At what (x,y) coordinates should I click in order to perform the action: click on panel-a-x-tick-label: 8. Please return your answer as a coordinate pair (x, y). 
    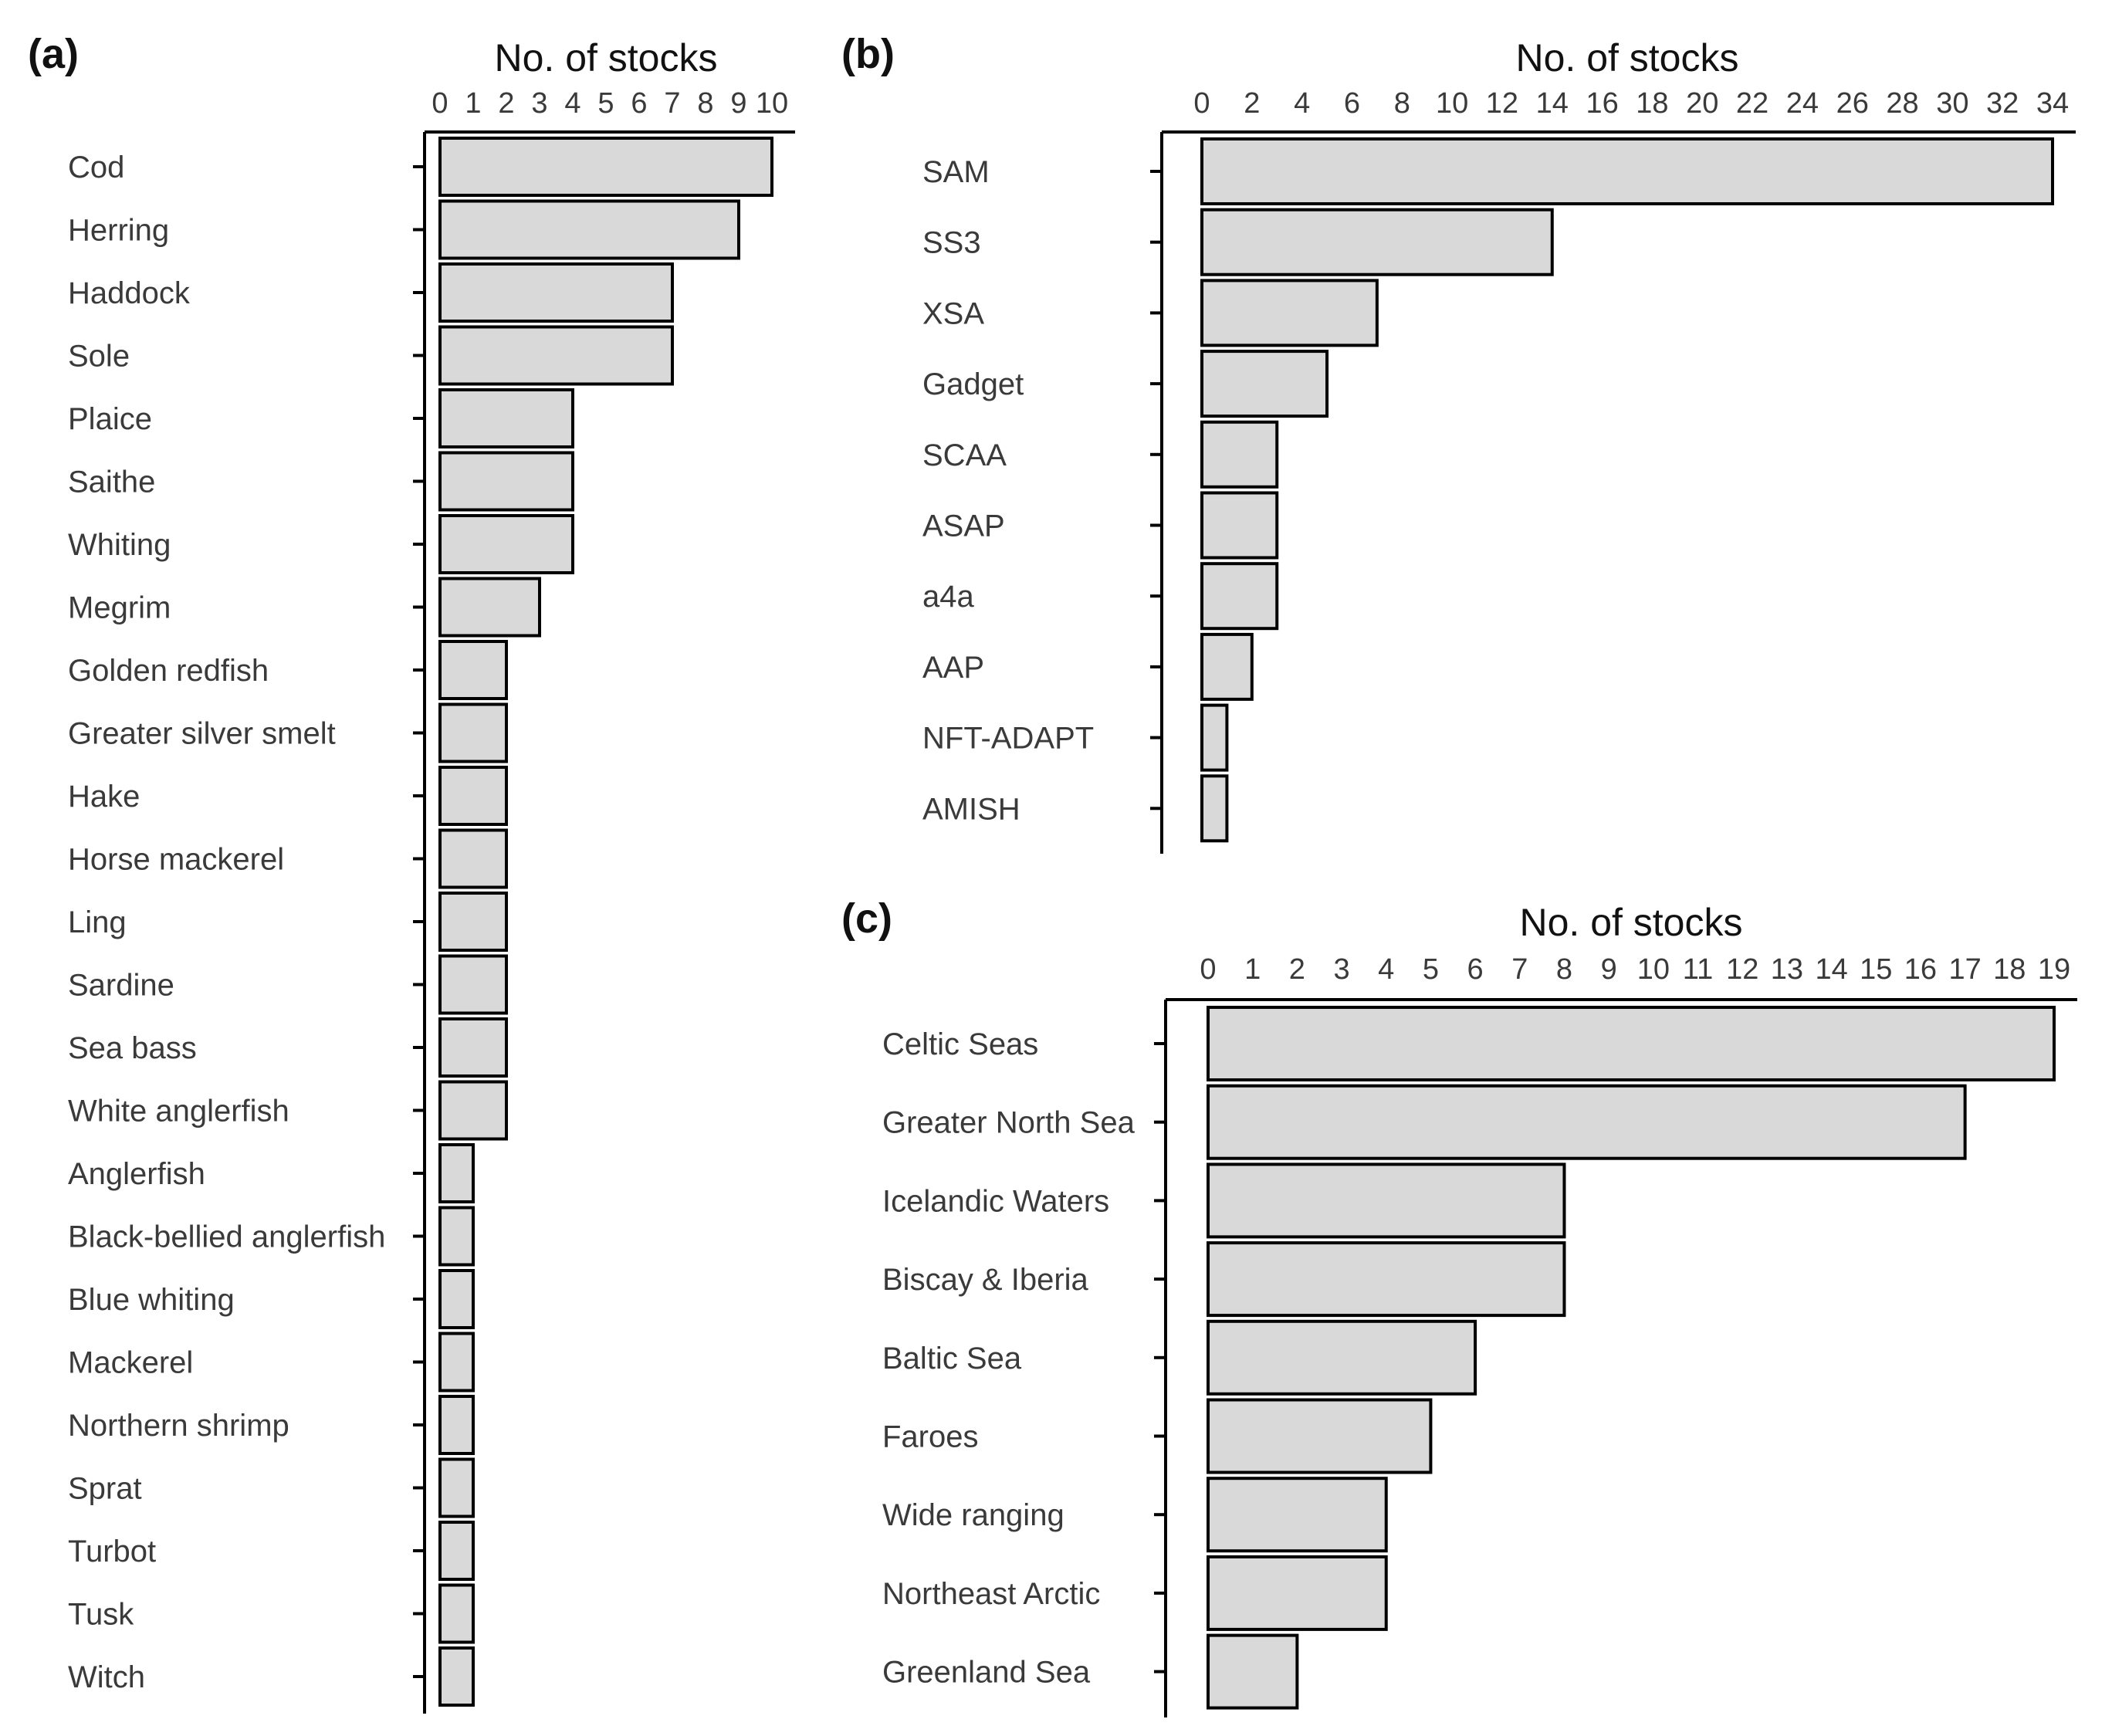
    Looking at the image, I should click on (705, 103).